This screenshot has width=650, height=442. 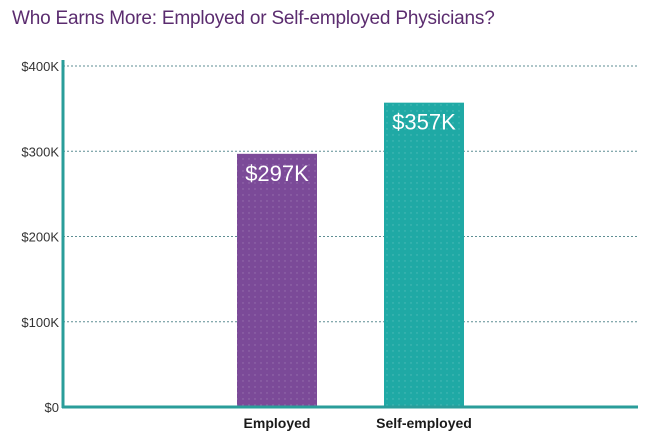 What do you see at coordinates (40, 151) in the screenshot?
I see `y-tick-label: $300K` at bounding box center [40, 151].